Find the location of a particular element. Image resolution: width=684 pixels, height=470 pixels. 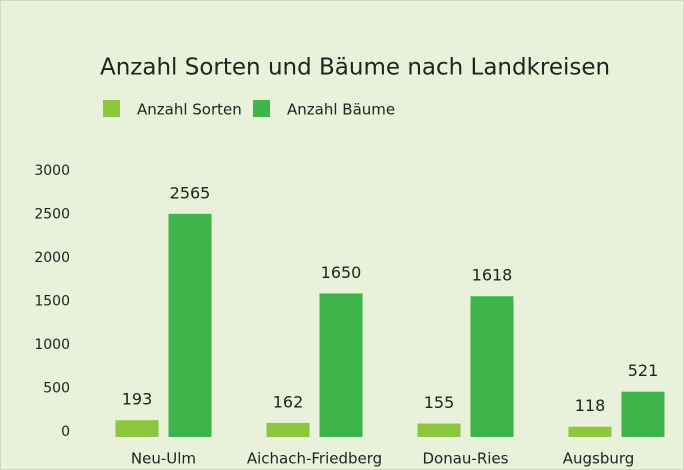

value-label: 118 is located at coordinates (590, 405).